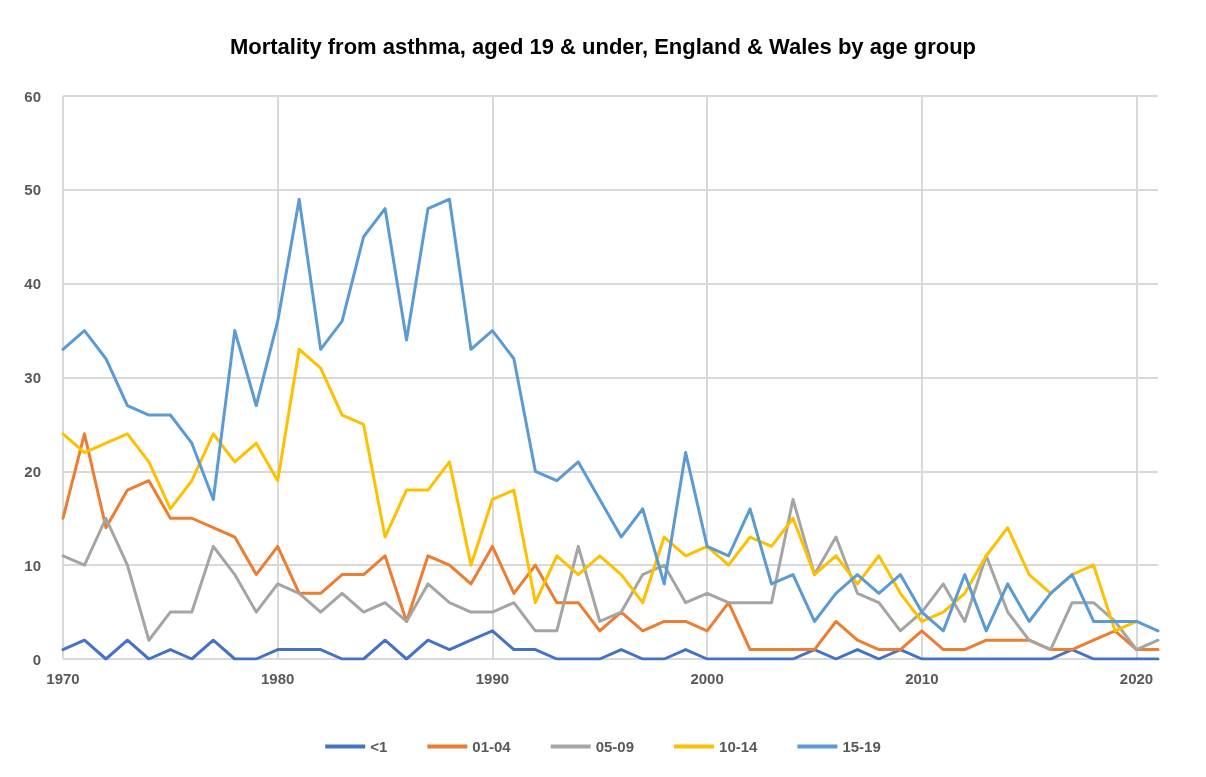 This screenshot has height=777, width=1206. Describe the element at coordinates (278, 678) in the screenshot. I see `x-tick-label: 1980` at that location.